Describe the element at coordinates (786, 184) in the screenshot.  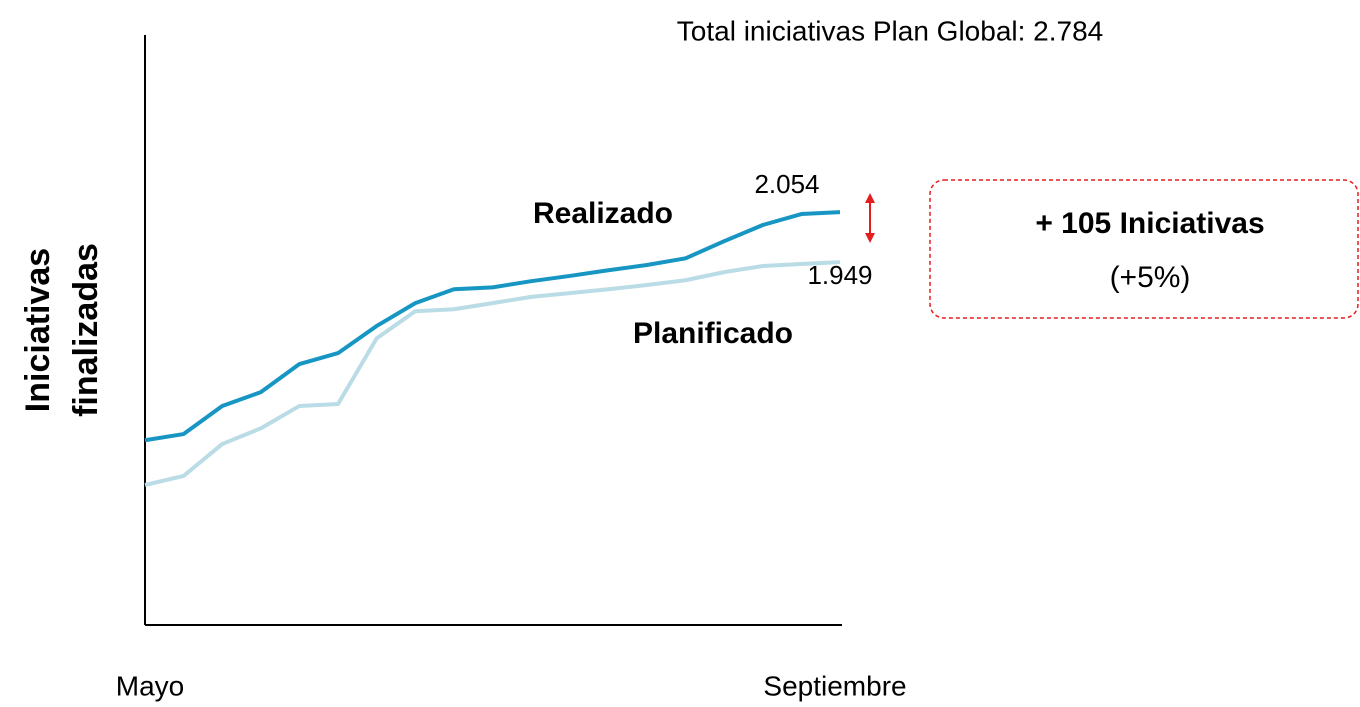
I see `data-label: 2.054` at that location.